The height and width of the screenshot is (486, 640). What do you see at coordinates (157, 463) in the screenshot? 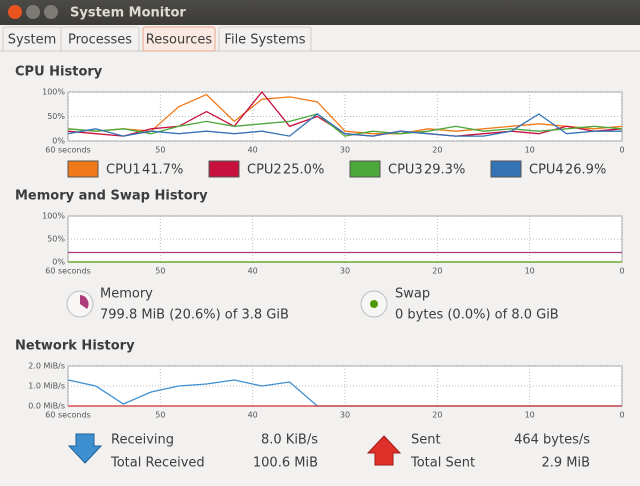
I see `total-received-label: Total Received` at bounding box center [157, 463].